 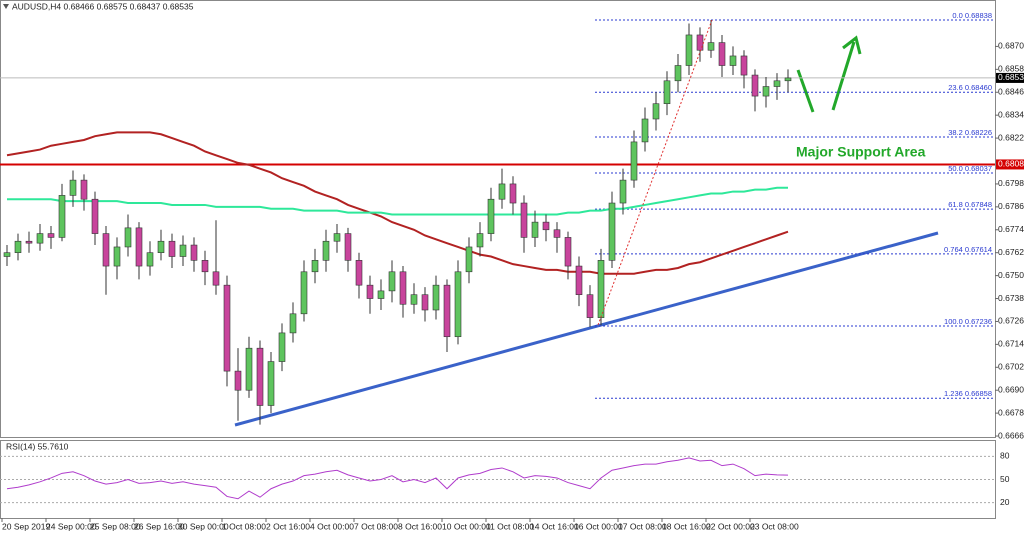 I want to click on symbol-icon, so click(x=6, y=6).